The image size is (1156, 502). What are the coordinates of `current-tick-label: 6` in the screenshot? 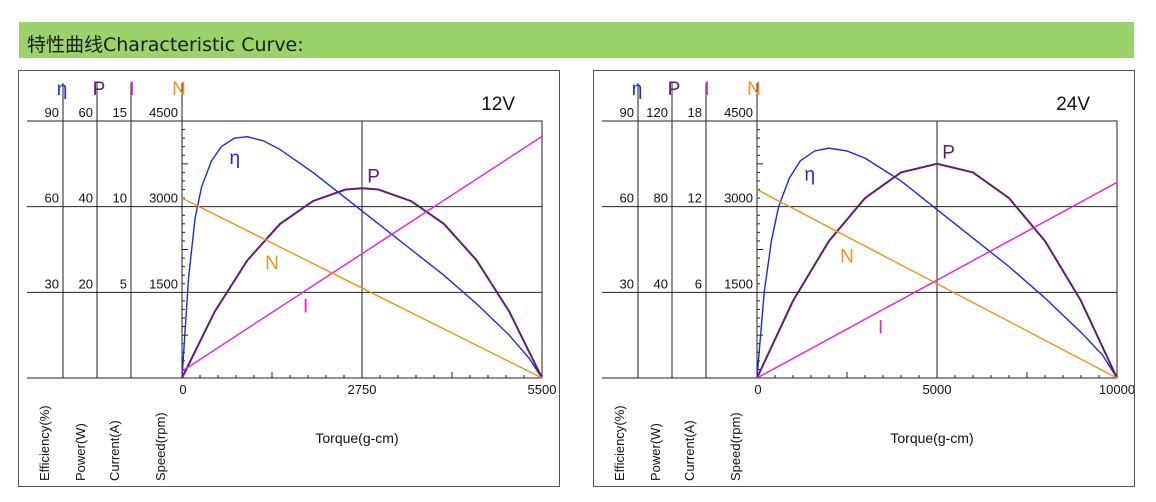 It's located at (698, 283).